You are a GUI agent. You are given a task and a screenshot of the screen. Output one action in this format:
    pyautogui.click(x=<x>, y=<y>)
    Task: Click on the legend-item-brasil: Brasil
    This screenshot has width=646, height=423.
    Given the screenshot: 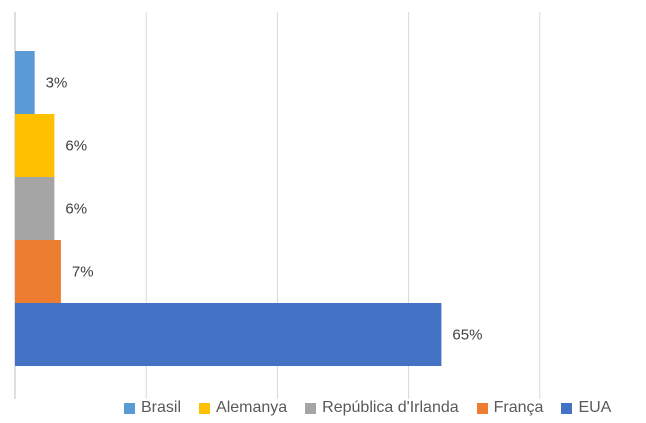 What is the action you would take?
    pyautogui.click(x=152, y=408)
    